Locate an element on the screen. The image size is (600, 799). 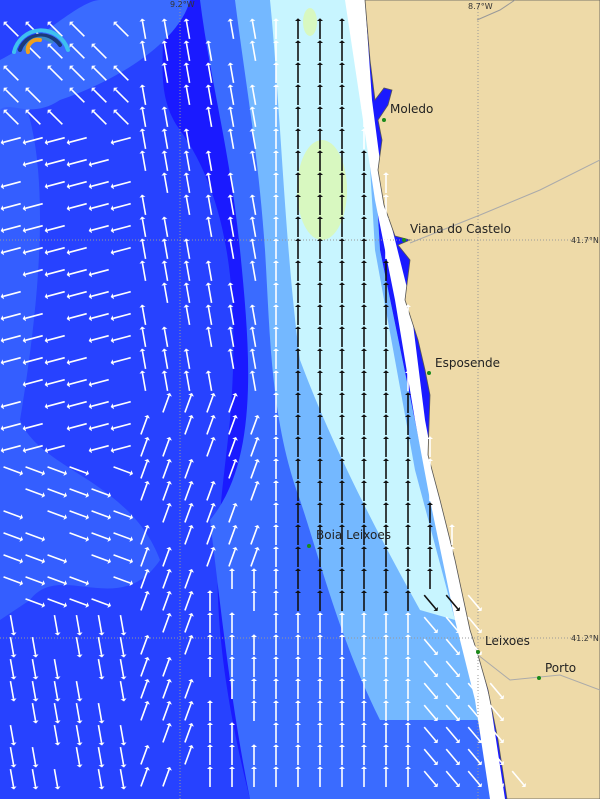
place-marker is located at coordinates (478, 652).